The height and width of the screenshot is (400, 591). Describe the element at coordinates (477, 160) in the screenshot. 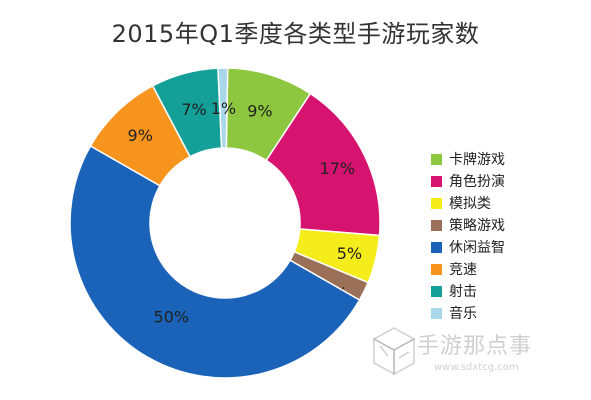

I see `legend-label: 卡牌游戏` at that location.